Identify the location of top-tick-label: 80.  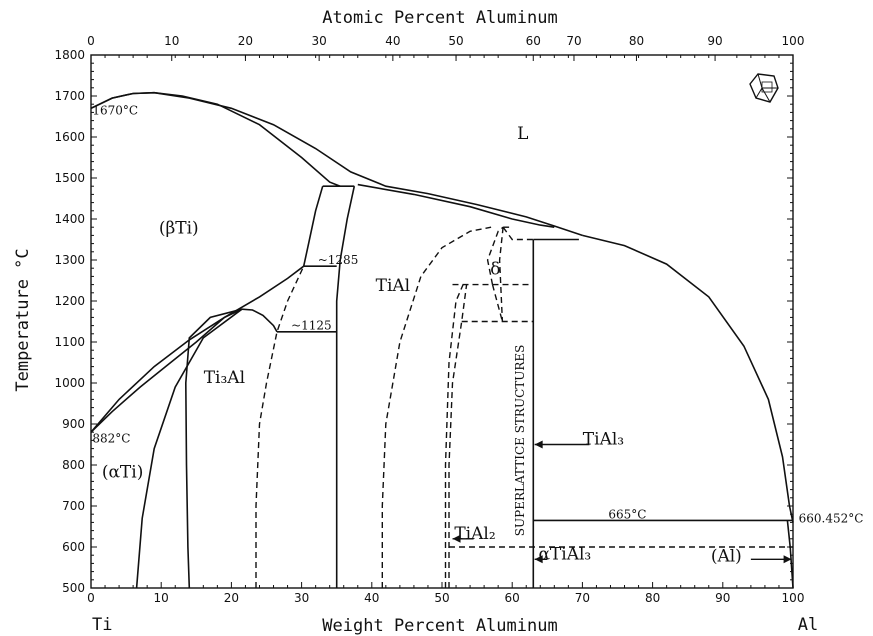
(636, 41).